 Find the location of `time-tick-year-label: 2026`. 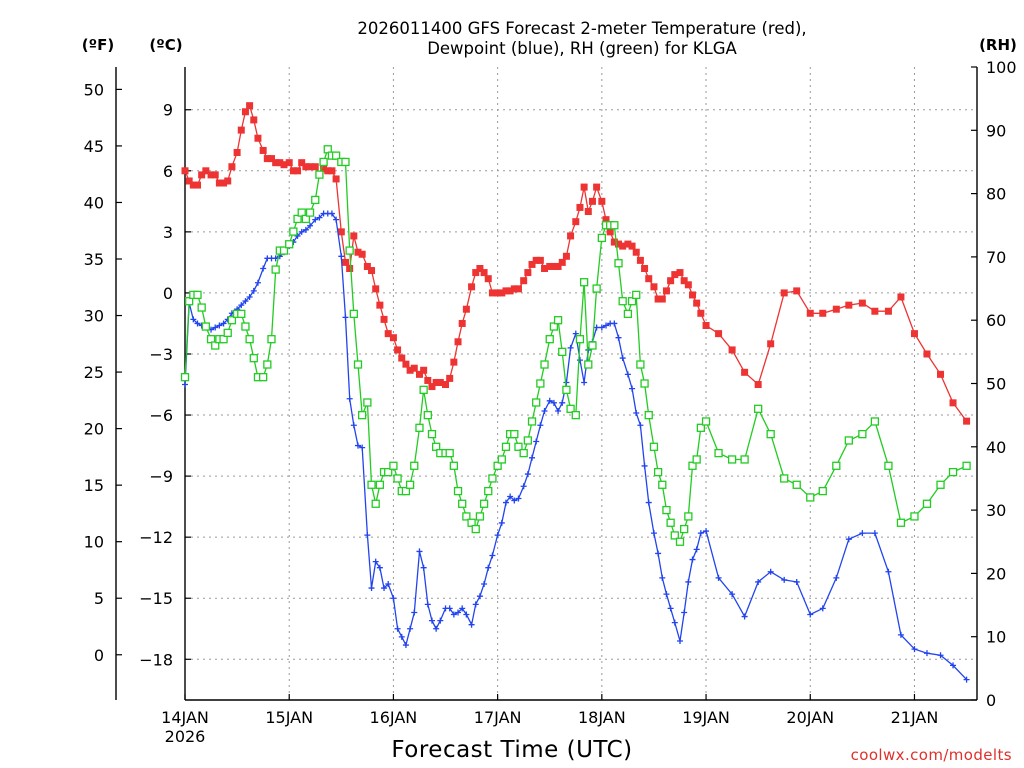

time-tick-year-label: 2026 is located at coordinates (185, 736).